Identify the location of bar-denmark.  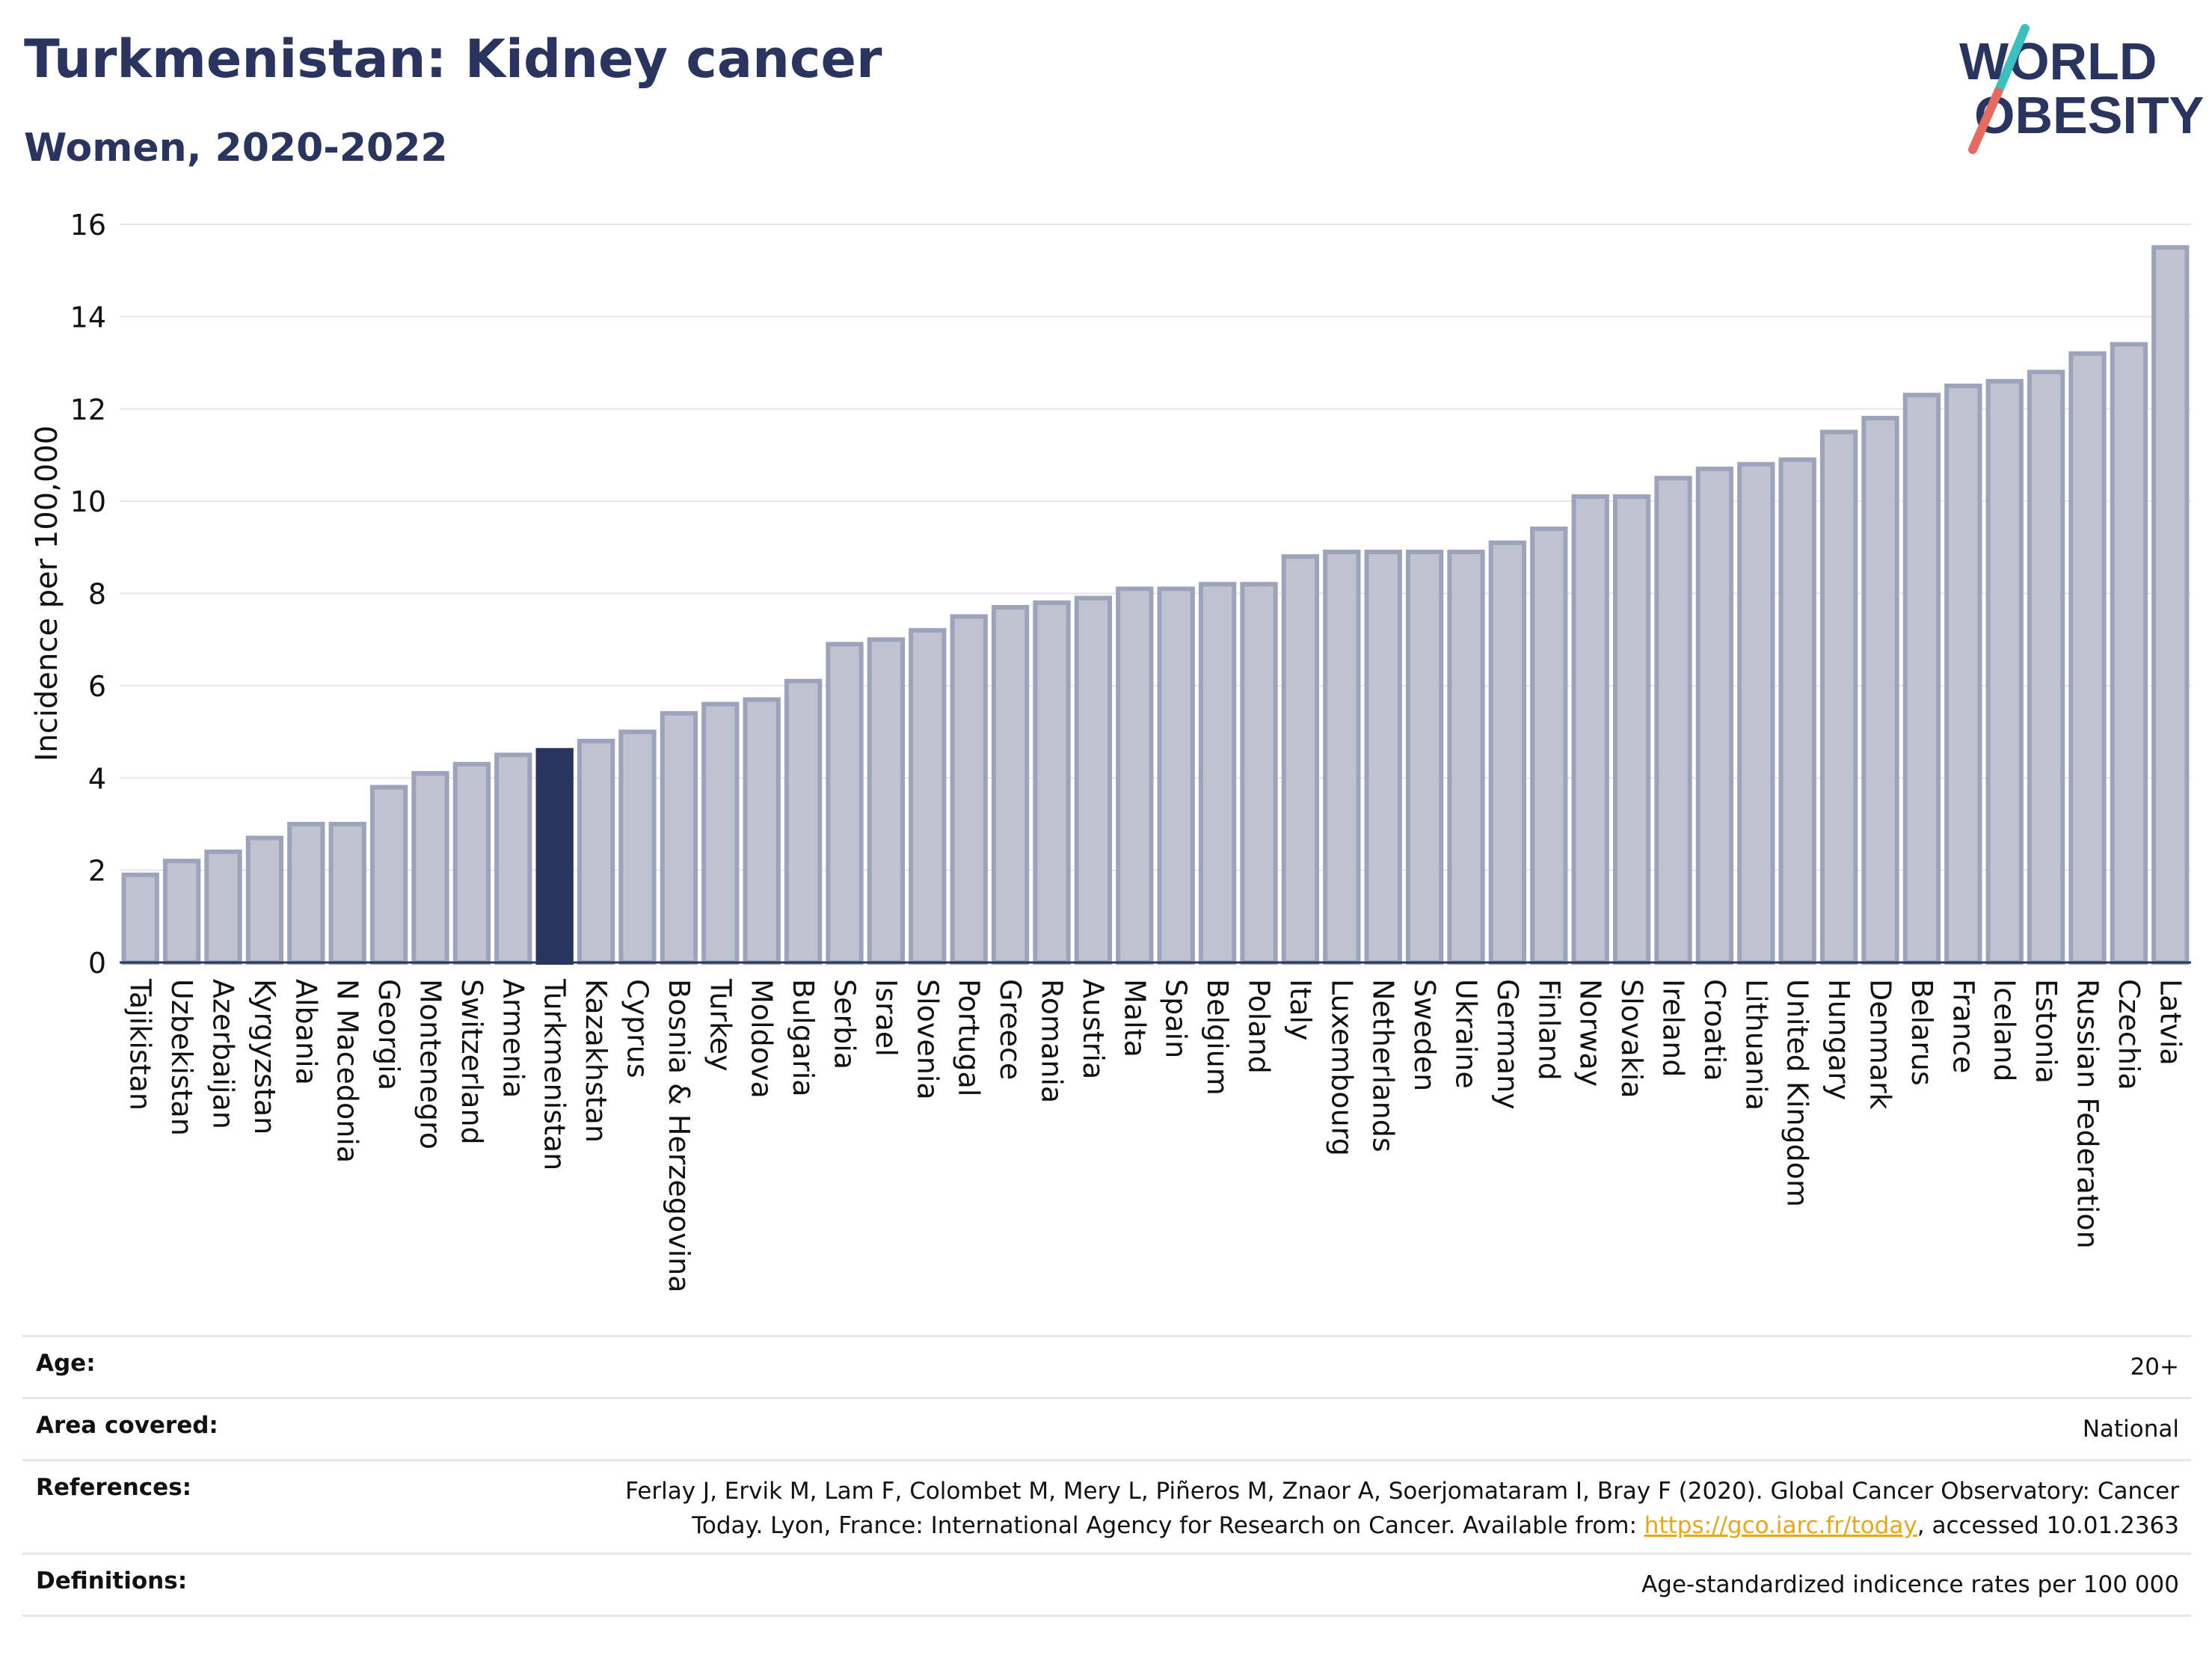
(1880, 690).